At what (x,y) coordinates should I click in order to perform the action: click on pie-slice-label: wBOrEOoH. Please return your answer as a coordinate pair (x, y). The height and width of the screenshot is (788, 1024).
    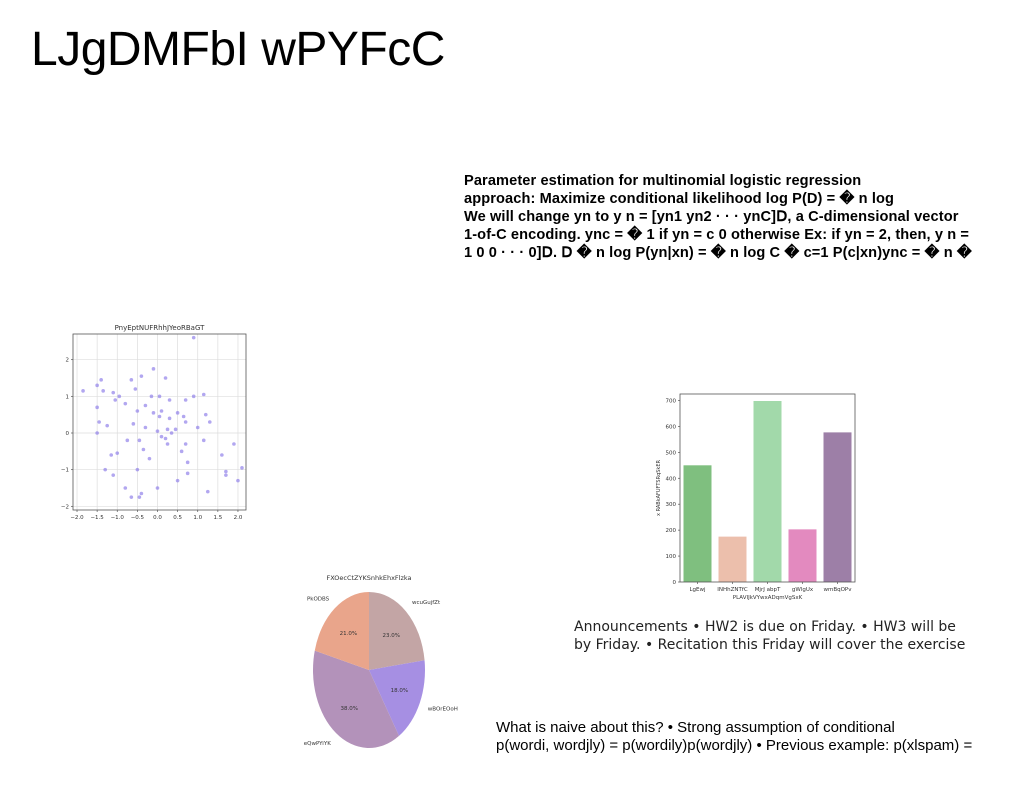
    Looking at the image, I should click on (443, 710).